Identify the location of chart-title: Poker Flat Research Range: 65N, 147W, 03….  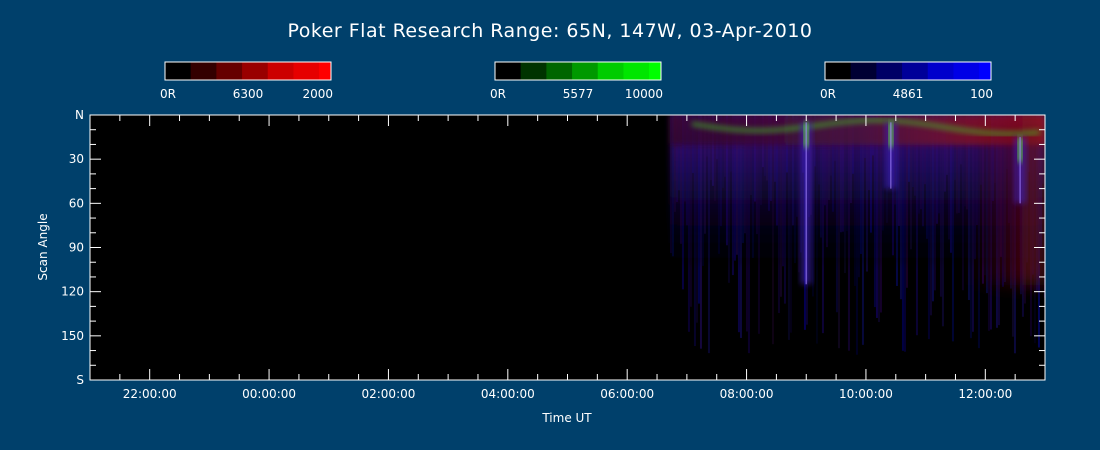
(549, 31).